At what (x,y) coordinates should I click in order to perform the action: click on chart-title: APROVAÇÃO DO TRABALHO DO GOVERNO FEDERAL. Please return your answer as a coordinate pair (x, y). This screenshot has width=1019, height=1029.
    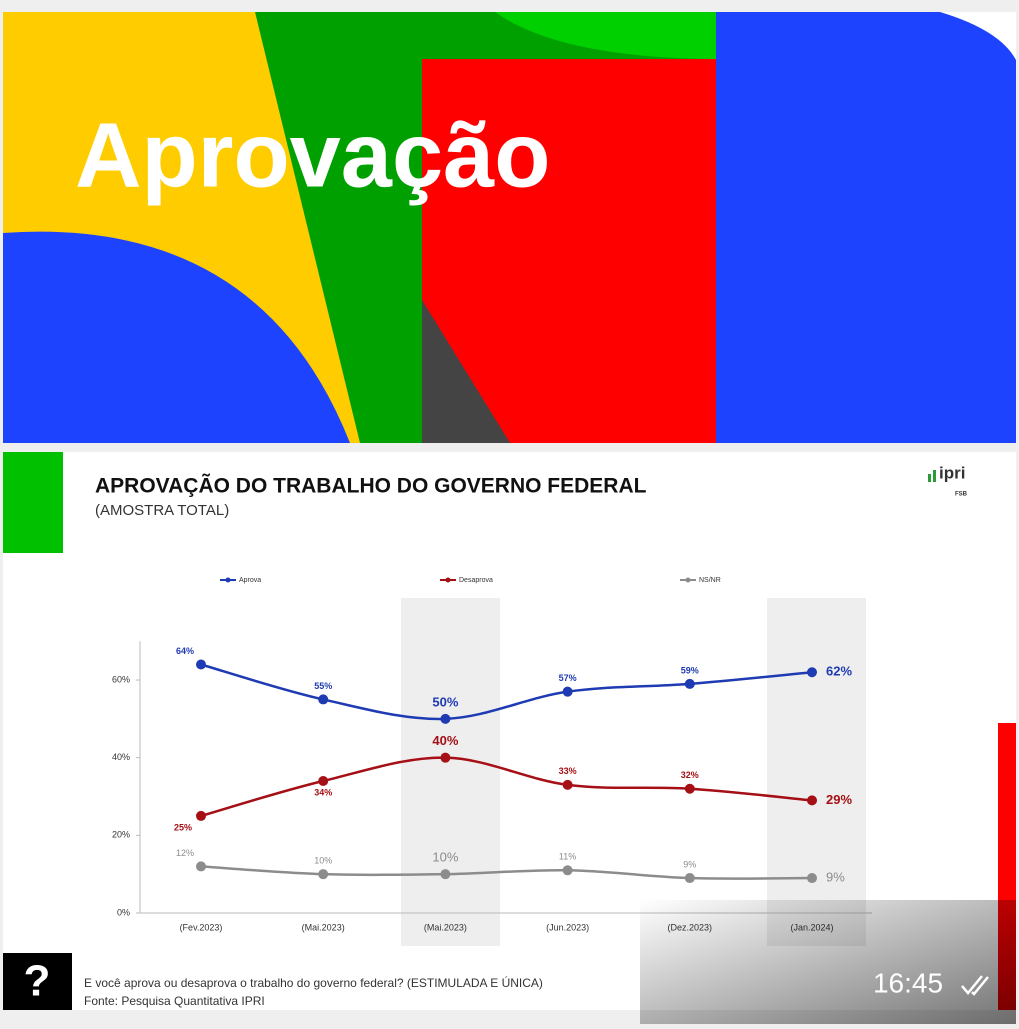
    Looking at the image, I should click on (371, 486).